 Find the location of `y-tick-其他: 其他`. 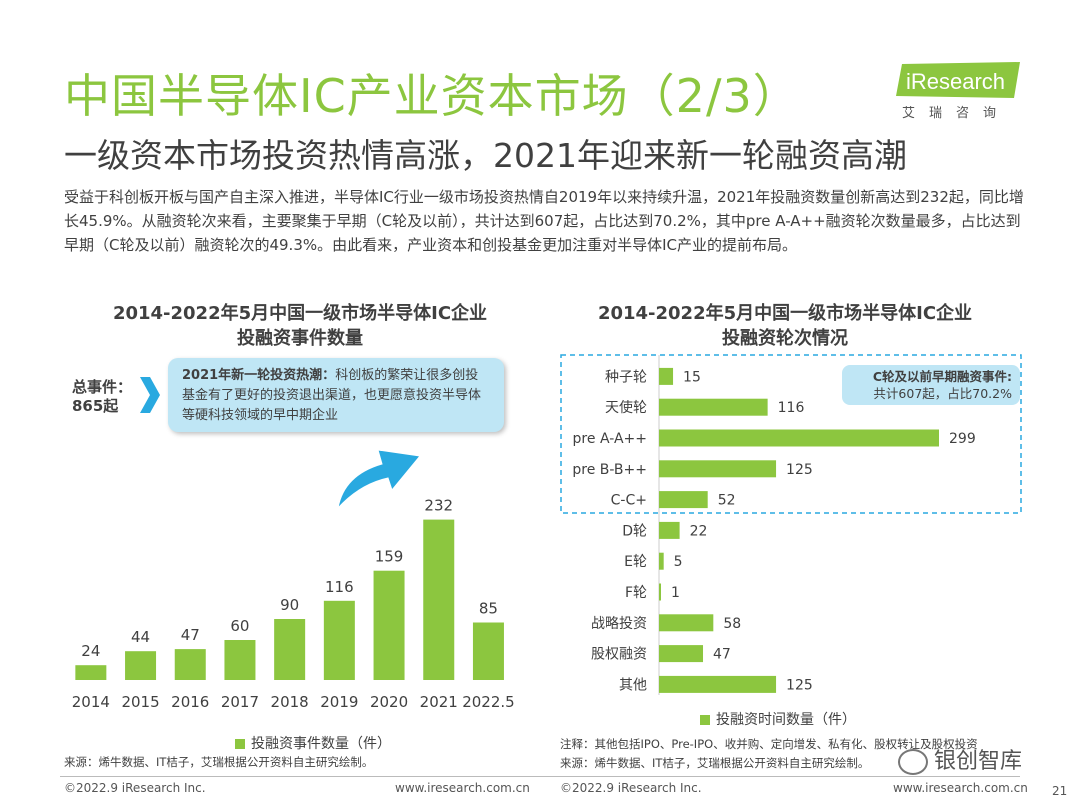

y-tick-其他: 其他 is located at coordinates (633, 685).